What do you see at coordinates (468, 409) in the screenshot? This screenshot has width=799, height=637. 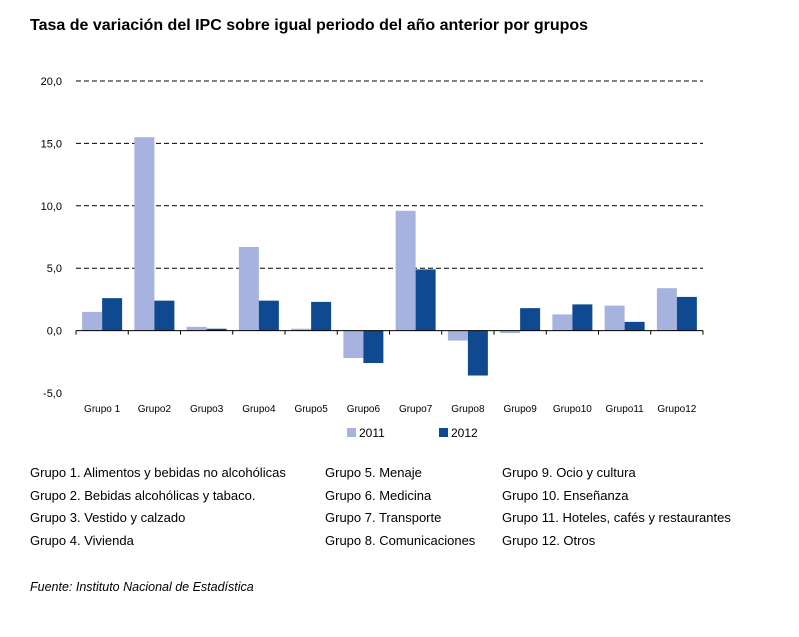 I see `x-category-label: Grupo8` at bounding box center [468, 409].